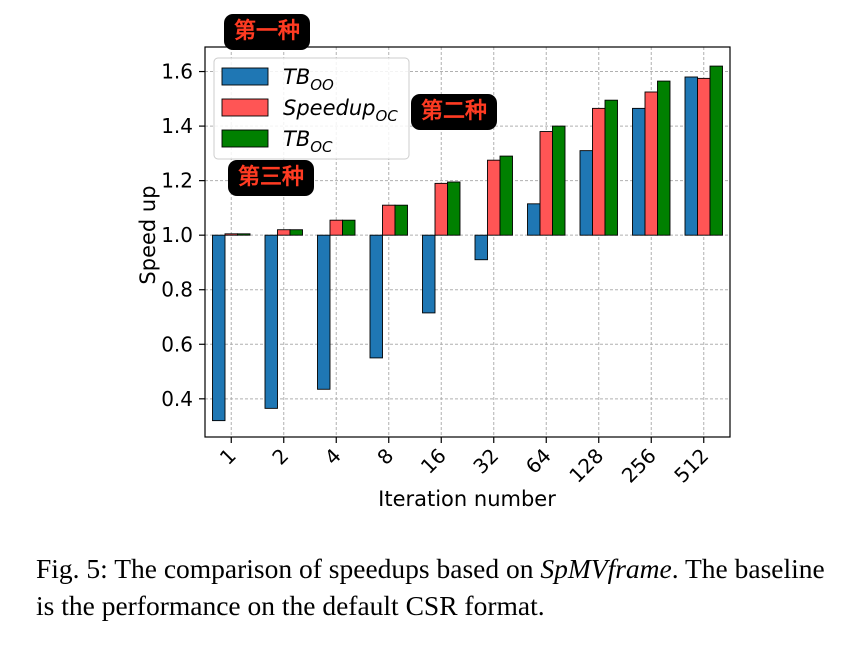  Describe the element at coordinates (177, 399) in the screenshot. I see `y-tick-label: 0.4` at that location.